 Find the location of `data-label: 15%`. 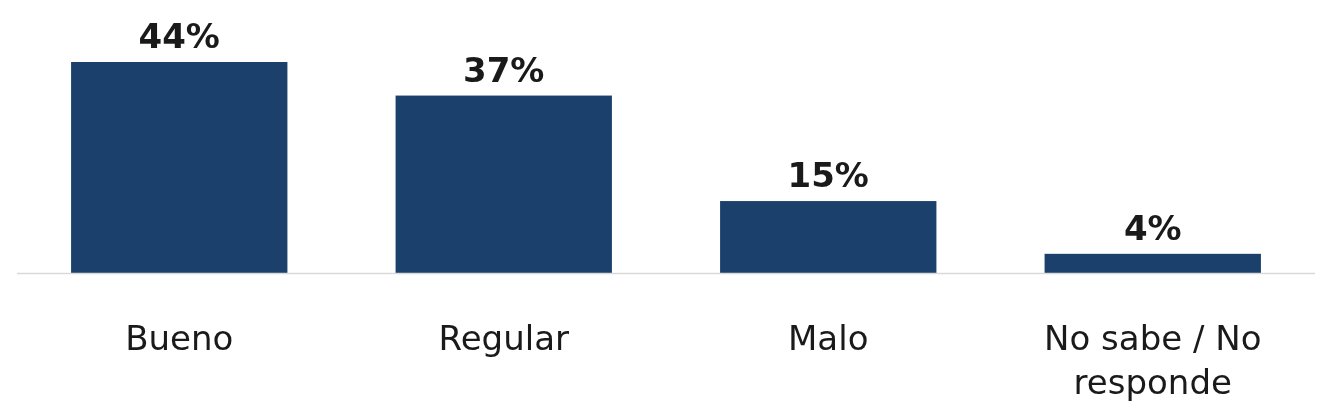

data-label: 15% is located at coordinates (828, 175).